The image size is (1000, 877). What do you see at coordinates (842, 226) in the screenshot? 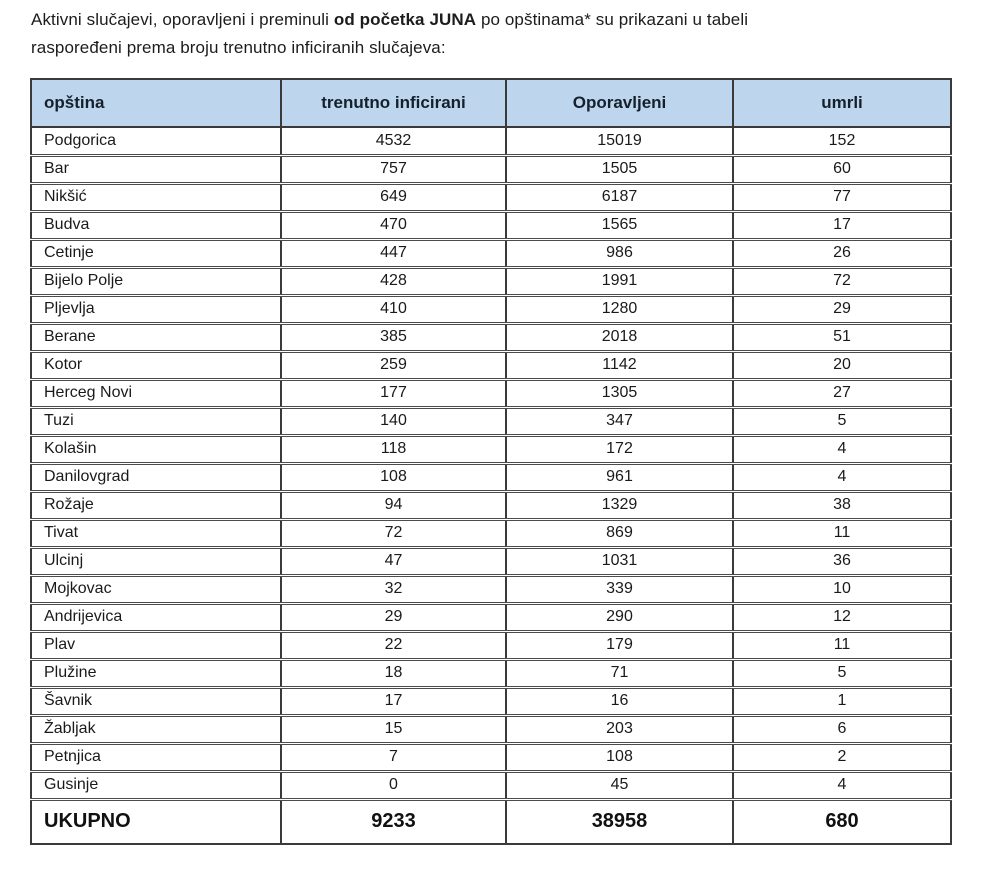
I see `cell-umrli: 17` at bounding box center [842, 226].